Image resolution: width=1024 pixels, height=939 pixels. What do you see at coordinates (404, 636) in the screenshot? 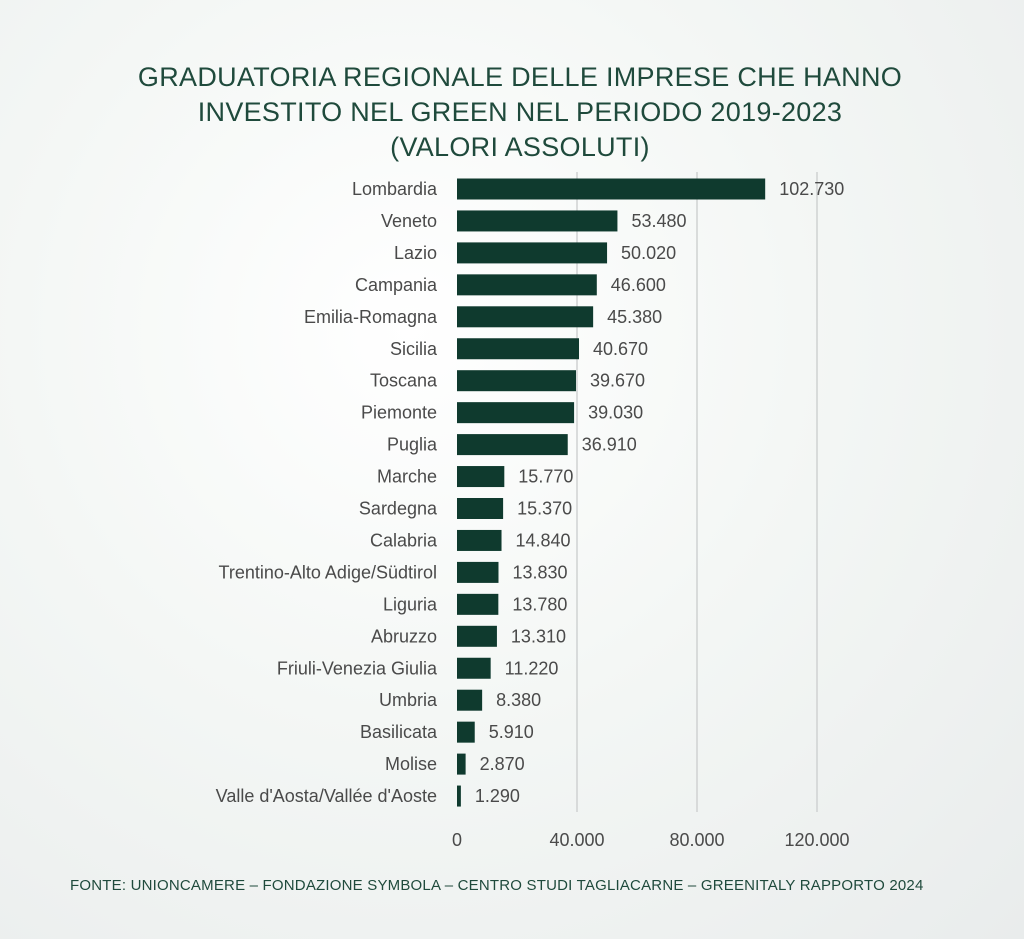
I see `category-label-14: Abruzzo` at bounding box center [404, 636].